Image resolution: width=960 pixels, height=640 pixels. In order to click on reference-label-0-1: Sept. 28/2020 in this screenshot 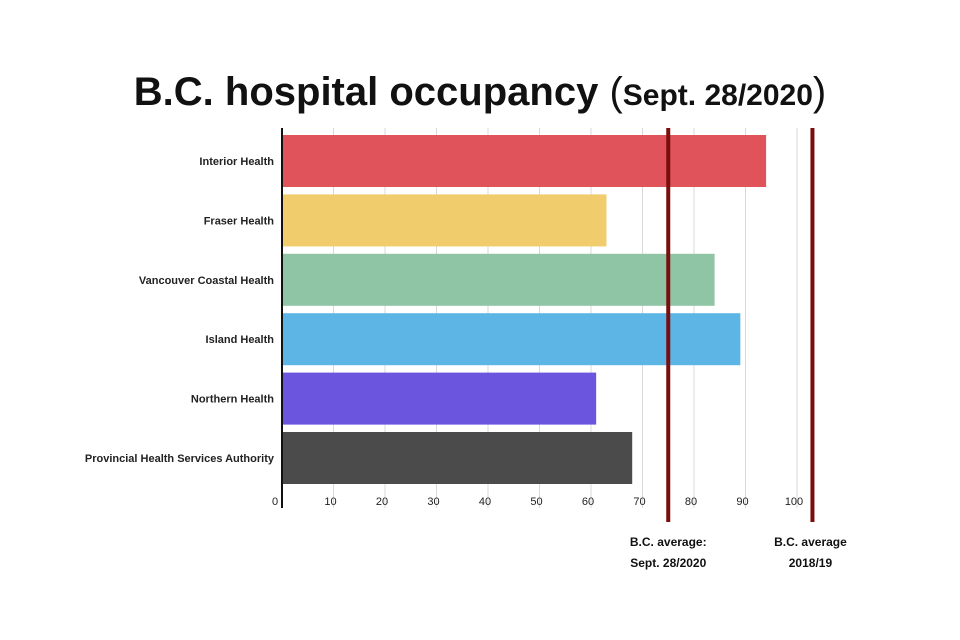, I will do `click(668, 563)`.